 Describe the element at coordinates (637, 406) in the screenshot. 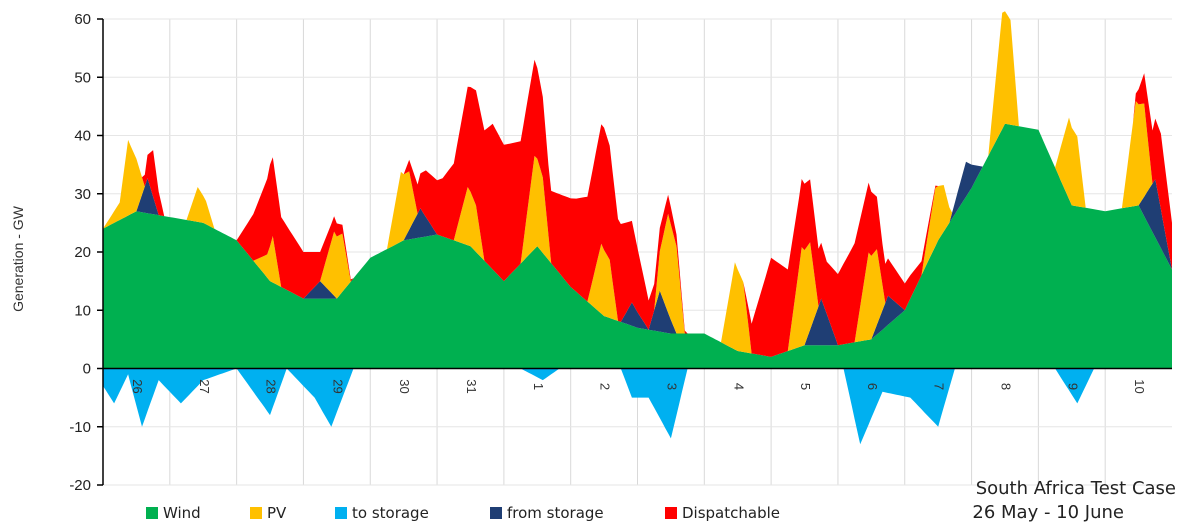

I see `series-area-to-storage` at that location.